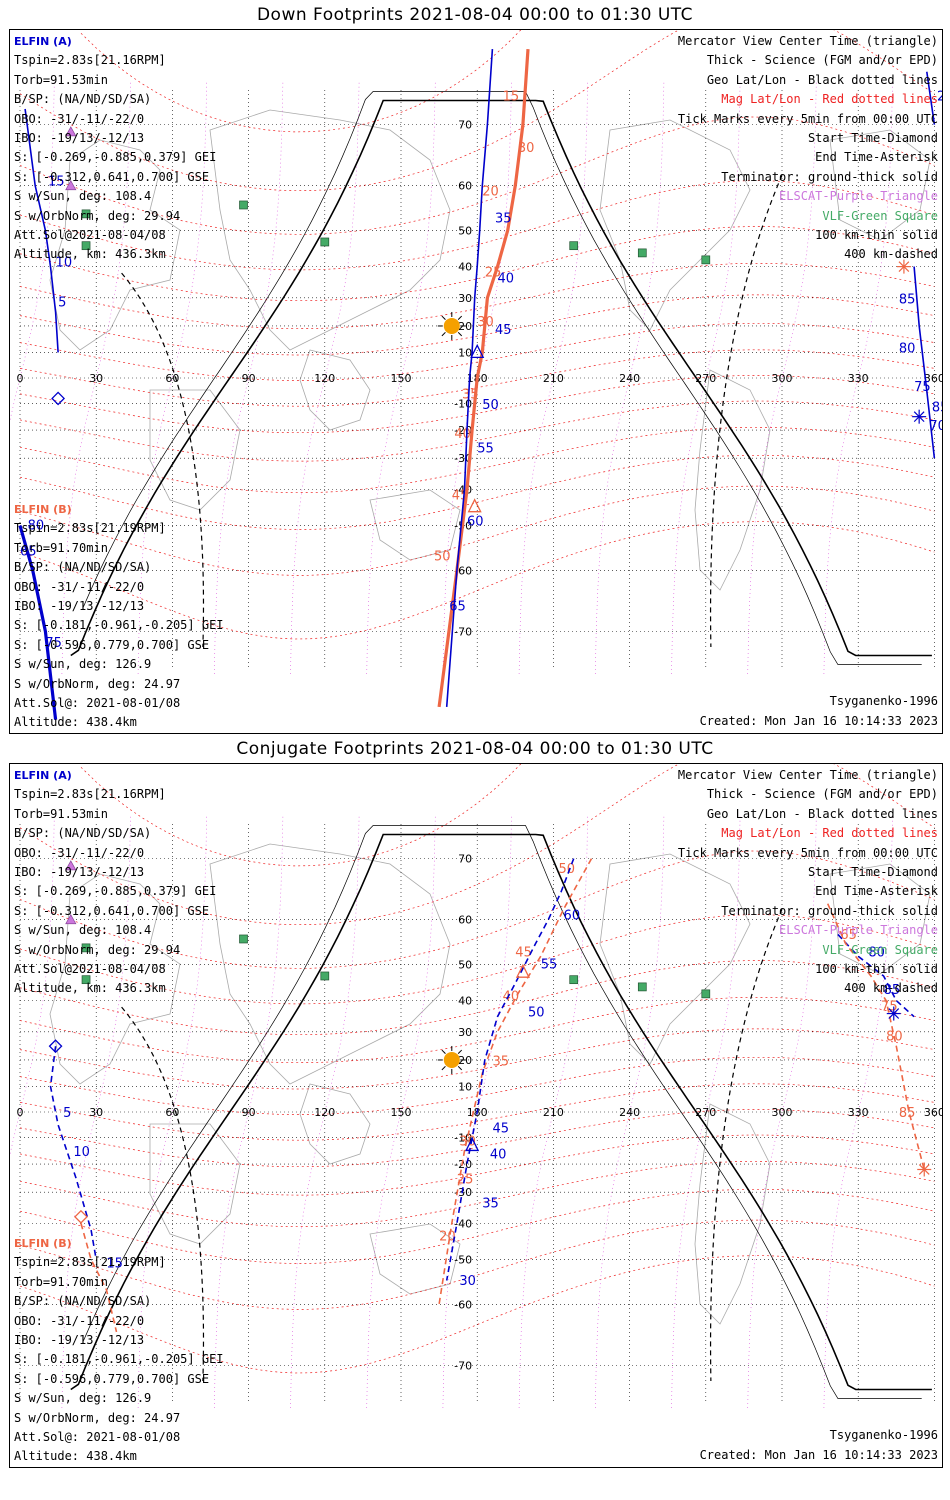  What do you see at coordinates (807, 775) in the screenshot?
I see `legend-item: Mercator View Center Time (triangle)` at bounding box center [807, 775].